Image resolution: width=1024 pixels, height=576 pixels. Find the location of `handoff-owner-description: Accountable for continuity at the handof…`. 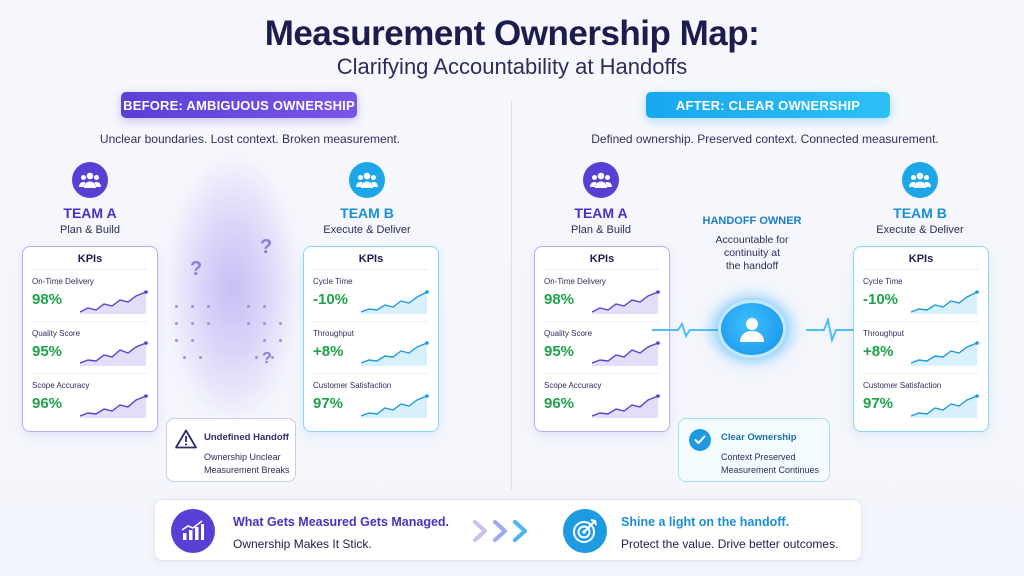

handoff-owner-description: Accountable for continuity at the handof… is located at coordinates (752, 253).